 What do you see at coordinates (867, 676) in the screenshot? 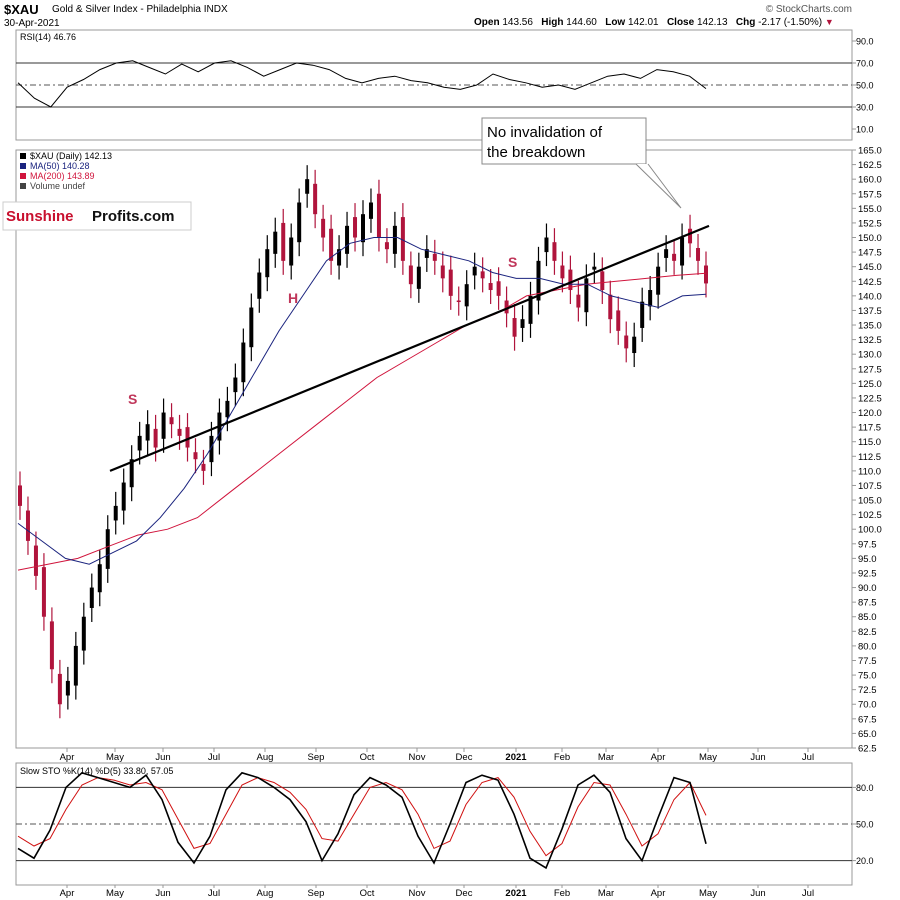
I see `y-tick-label: 75.0` at bounding box center [867, 676].